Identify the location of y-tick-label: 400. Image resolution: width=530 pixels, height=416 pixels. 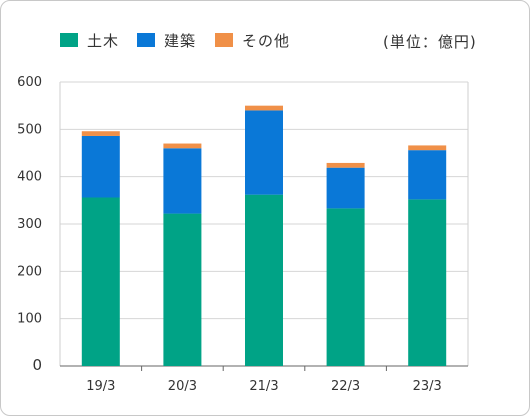
(29, 177).